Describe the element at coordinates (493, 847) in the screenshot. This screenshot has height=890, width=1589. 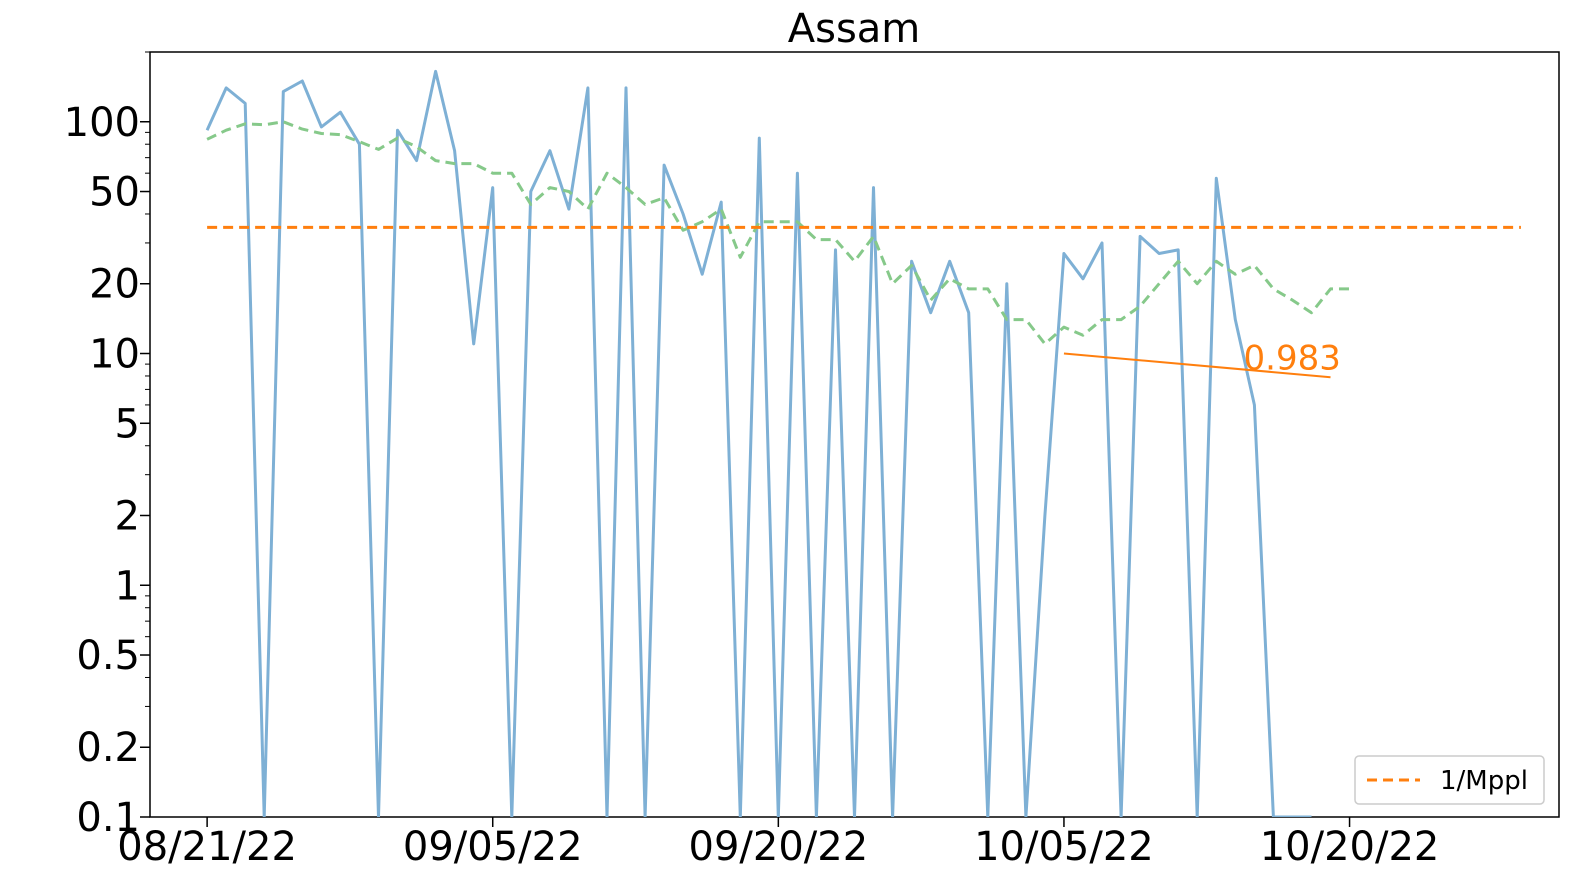
I see `x-tick-label: 09/05/22` at that location.